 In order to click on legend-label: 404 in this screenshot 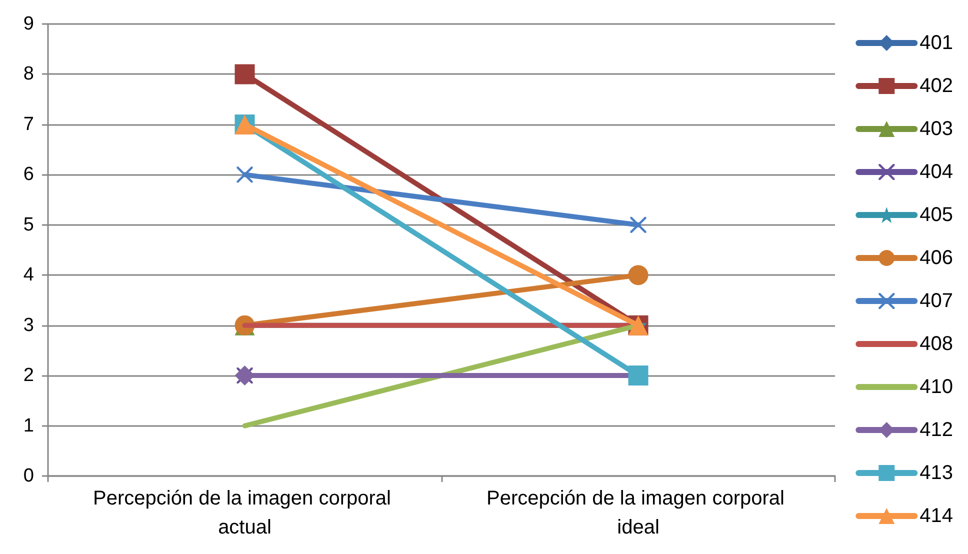, I will do `click(937, 172)`.